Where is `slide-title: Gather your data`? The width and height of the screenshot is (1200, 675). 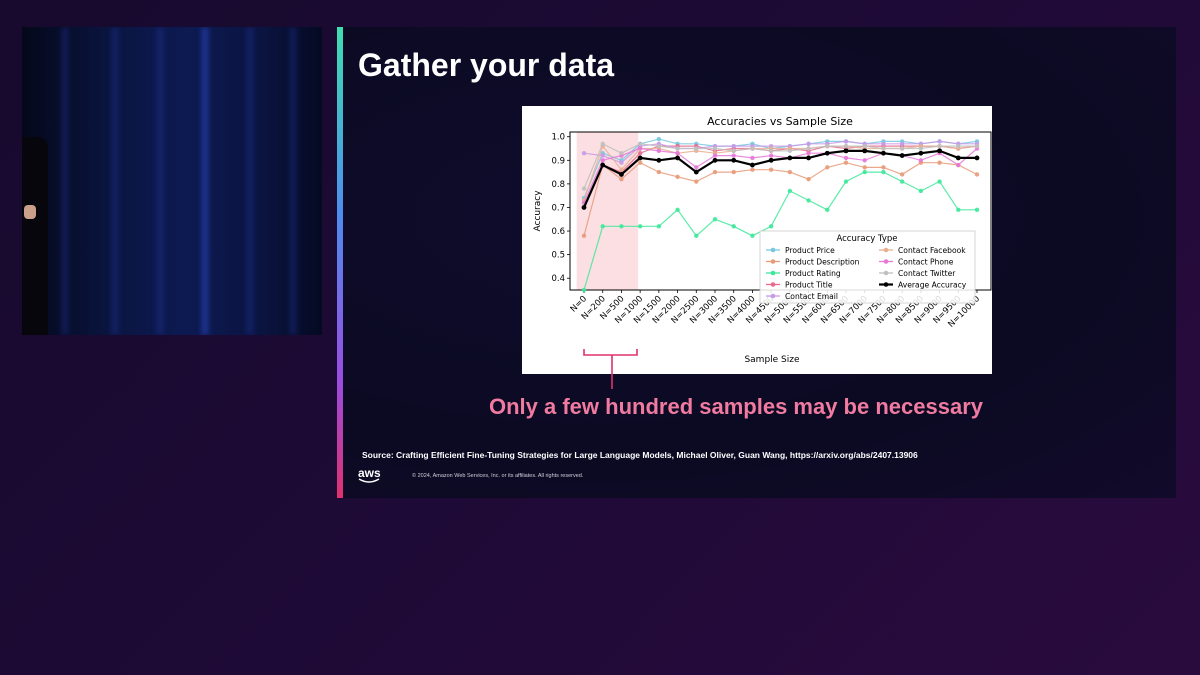
slide-title: Gather your data is located at coordinates (486, 65).